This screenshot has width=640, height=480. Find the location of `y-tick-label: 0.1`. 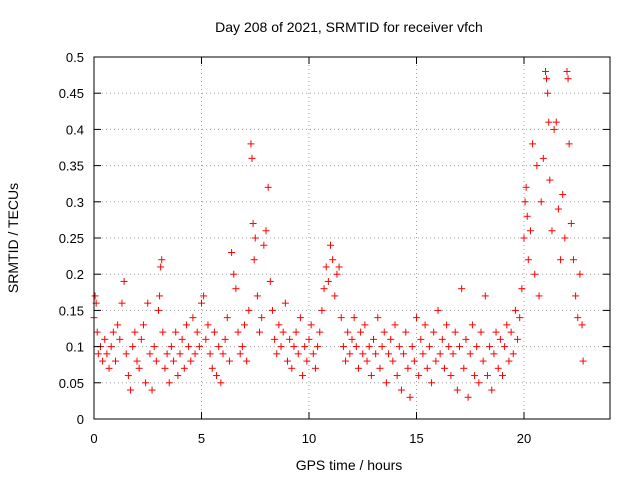

y-tick-label: 0.1 is located at coordinates (75, 347).